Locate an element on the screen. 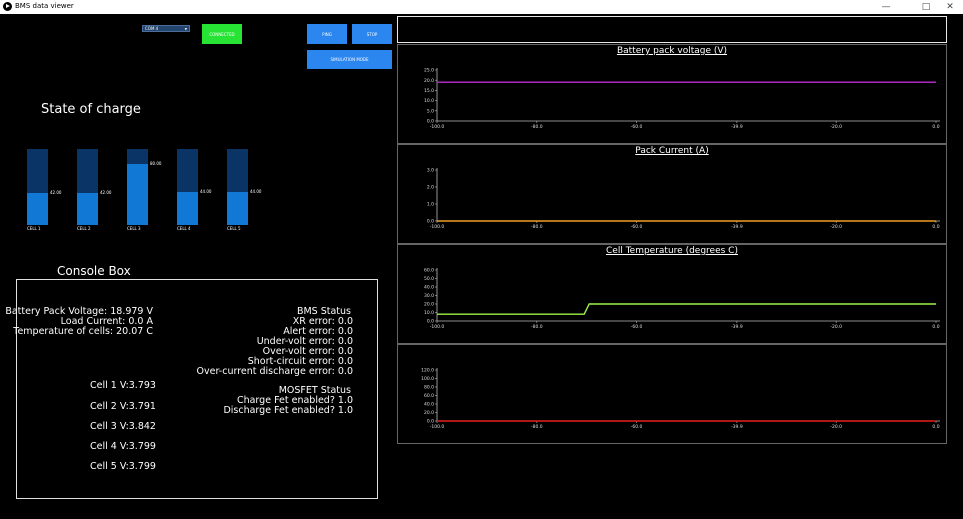  app-icon is located at coordinates (7, 6).